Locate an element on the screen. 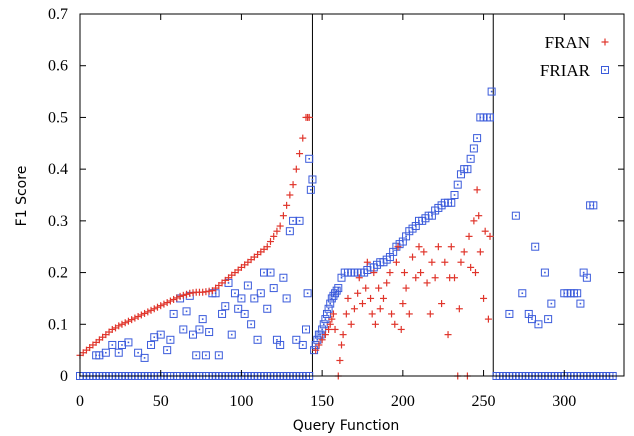  x-tick-label: 300 is located at coordinates (564, 401).